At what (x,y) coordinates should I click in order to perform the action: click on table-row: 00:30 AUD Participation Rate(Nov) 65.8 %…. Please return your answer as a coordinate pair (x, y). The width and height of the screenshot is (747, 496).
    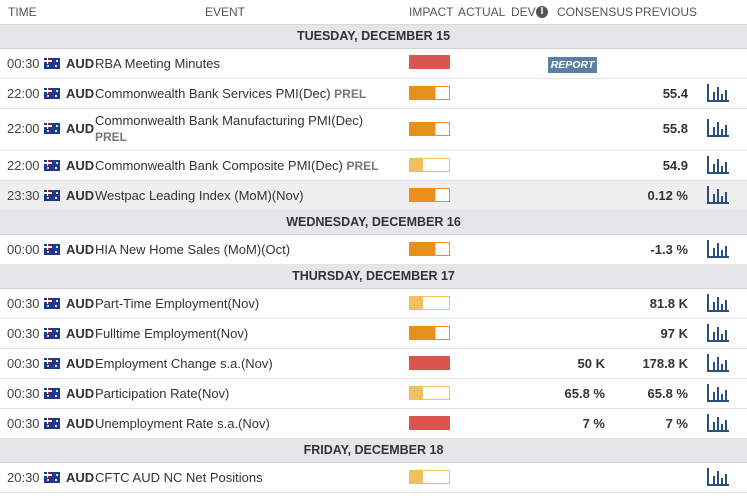
    Looking at the image, I should click on (373, 394).